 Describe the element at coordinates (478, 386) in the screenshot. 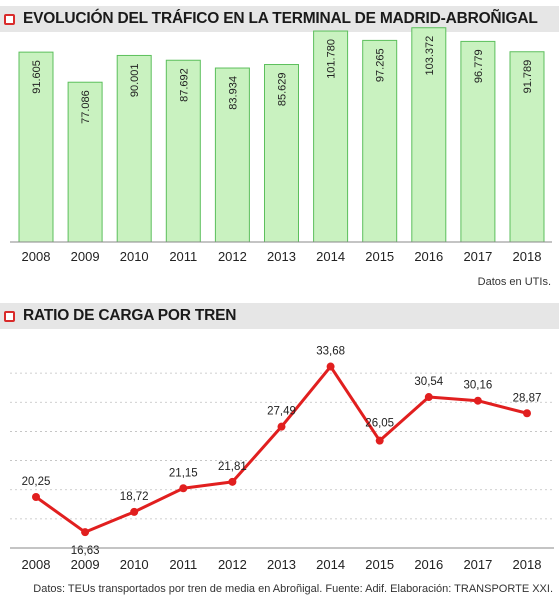

I see `line-value-label-2017: 30,16` at that location.